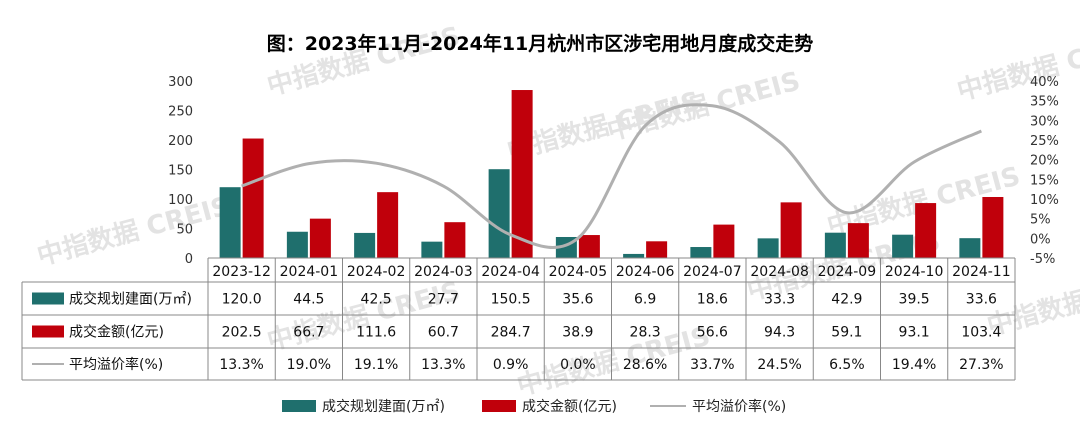 Image resolution: width=1080 pixels, height=438 pixels. Describe the element at coordinates (383, 406) in the screenshot. I see `legend-label-area: 成交规划建面(万㎡)` at that location.